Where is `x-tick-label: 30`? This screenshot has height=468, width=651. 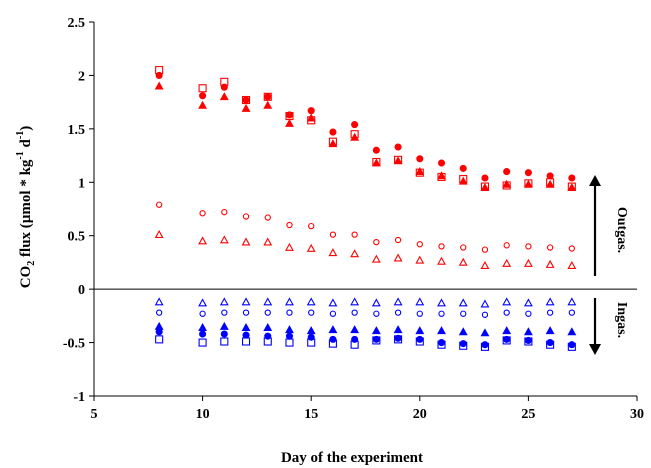 x-tick-label: 30 is located at coordinates (637, 414).